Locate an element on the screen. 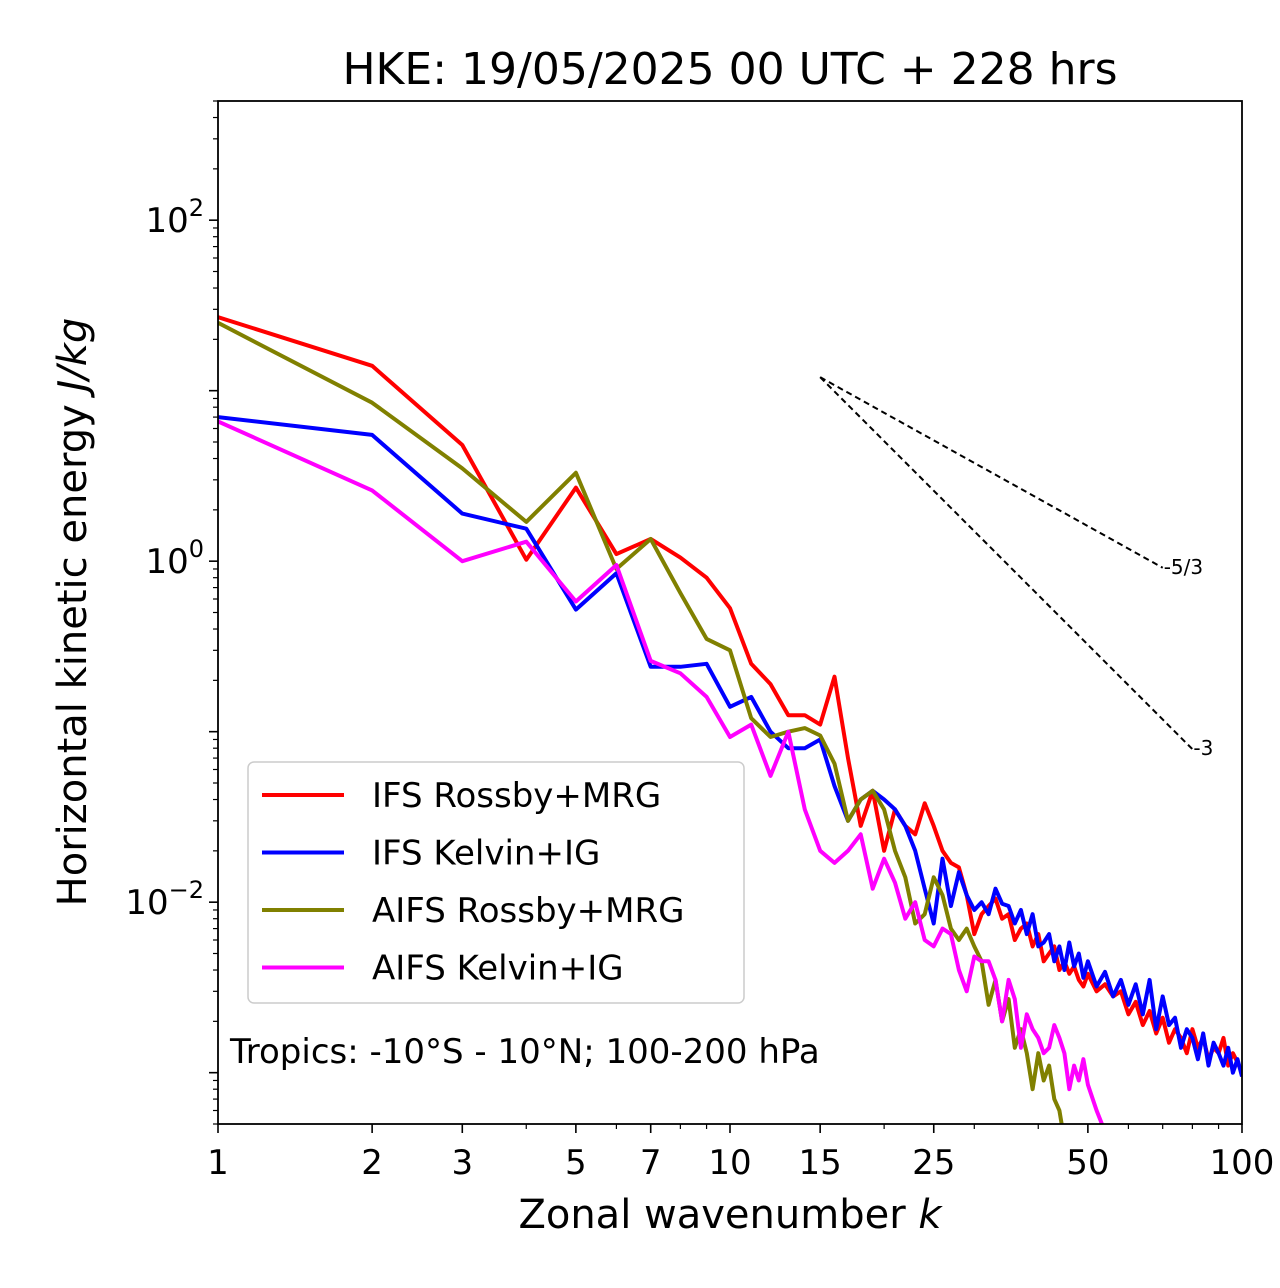 This screenshot has width=1280, height=1288. x-tick-label: 50 is located at coordinates (1087, 1163).